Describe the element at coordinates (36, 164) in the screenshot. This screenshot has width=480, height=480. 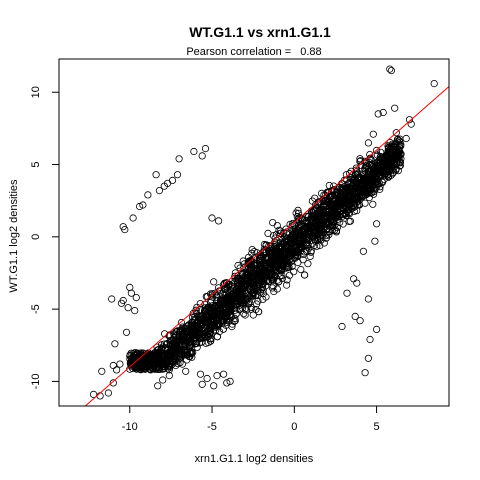
I see `y-tick-label: 5` at that location.